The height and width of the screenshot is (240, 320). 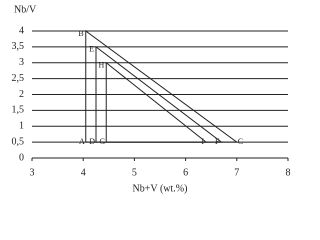 I want to click on x-tick-label: 3, so click(x=32, y=172).